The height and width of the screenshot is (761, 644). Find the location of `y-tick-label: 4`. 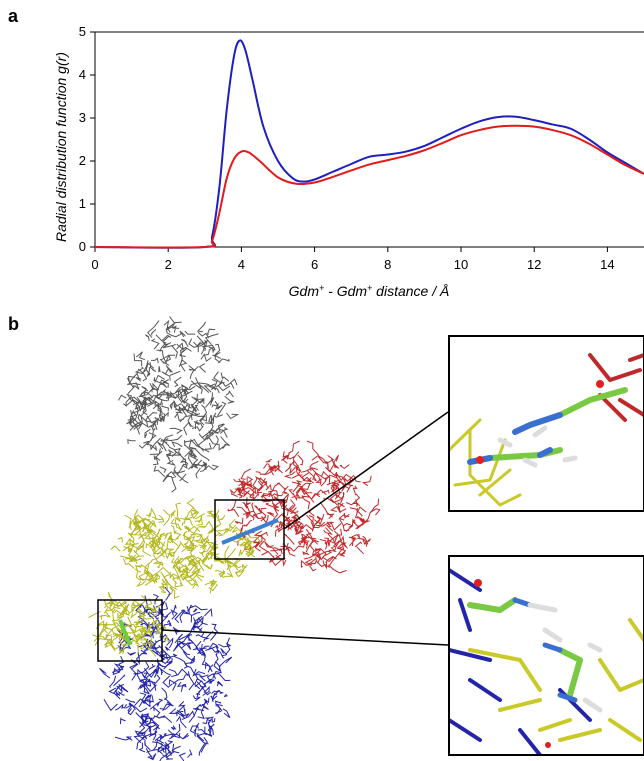

y-tick-label: 4 is located at coordinates (82, 74).